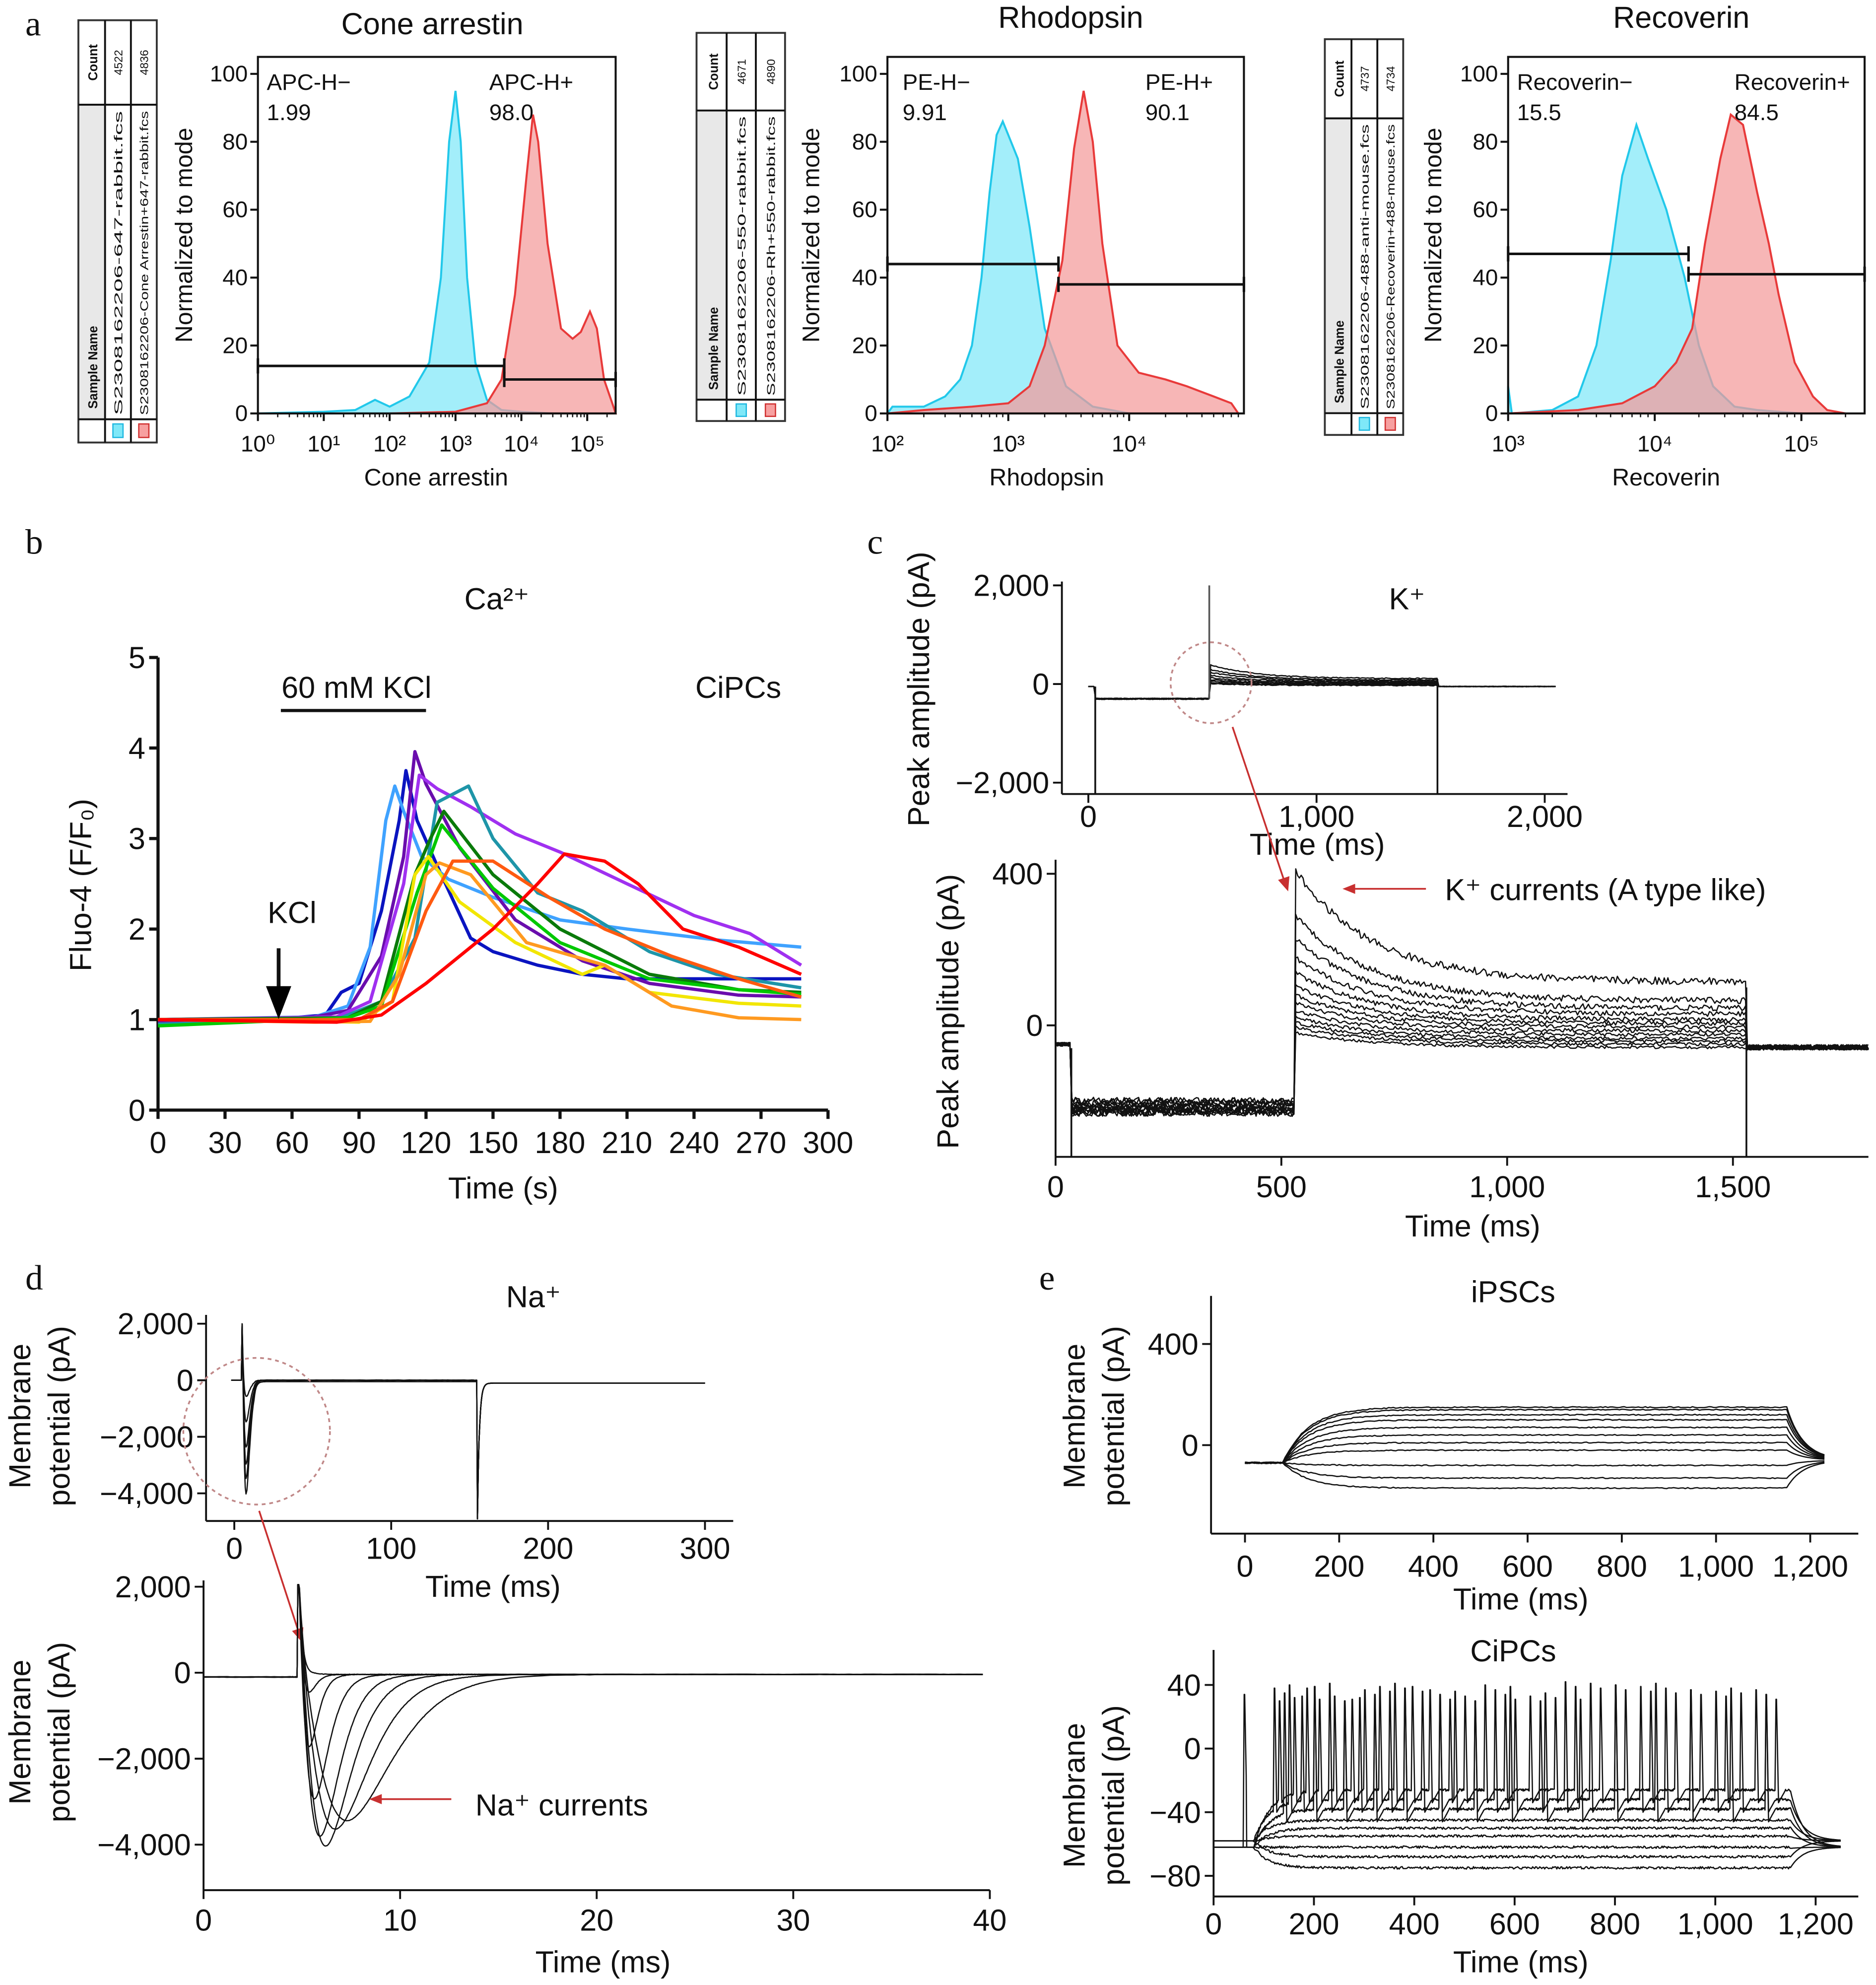 This screenshot has height=1985, width=1876. What do you see at coordinates (533, 1297) in the screenshot?
I see `chart-title: Na⁺` at bounding box center [533, 1297].